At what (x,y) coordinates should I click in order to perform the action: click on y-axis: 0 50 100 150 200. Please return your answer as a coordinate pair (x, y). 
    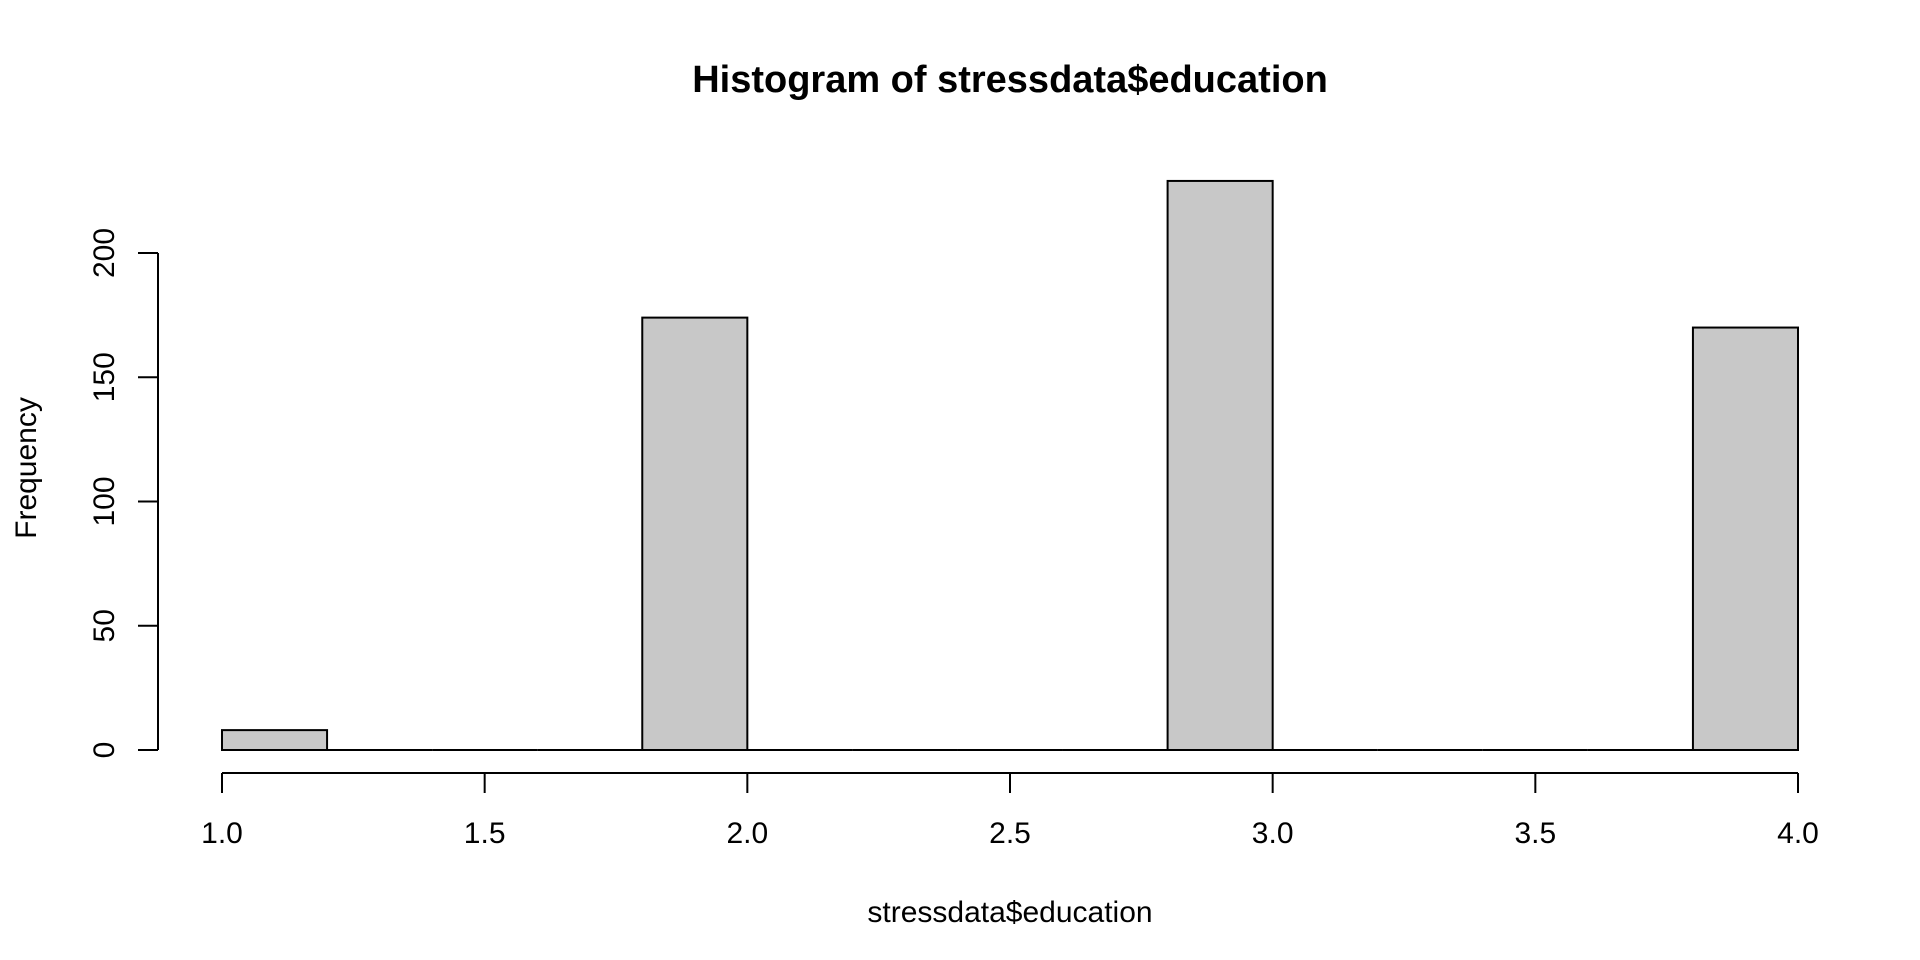
    Looking at the image, I should click on (123, 493).